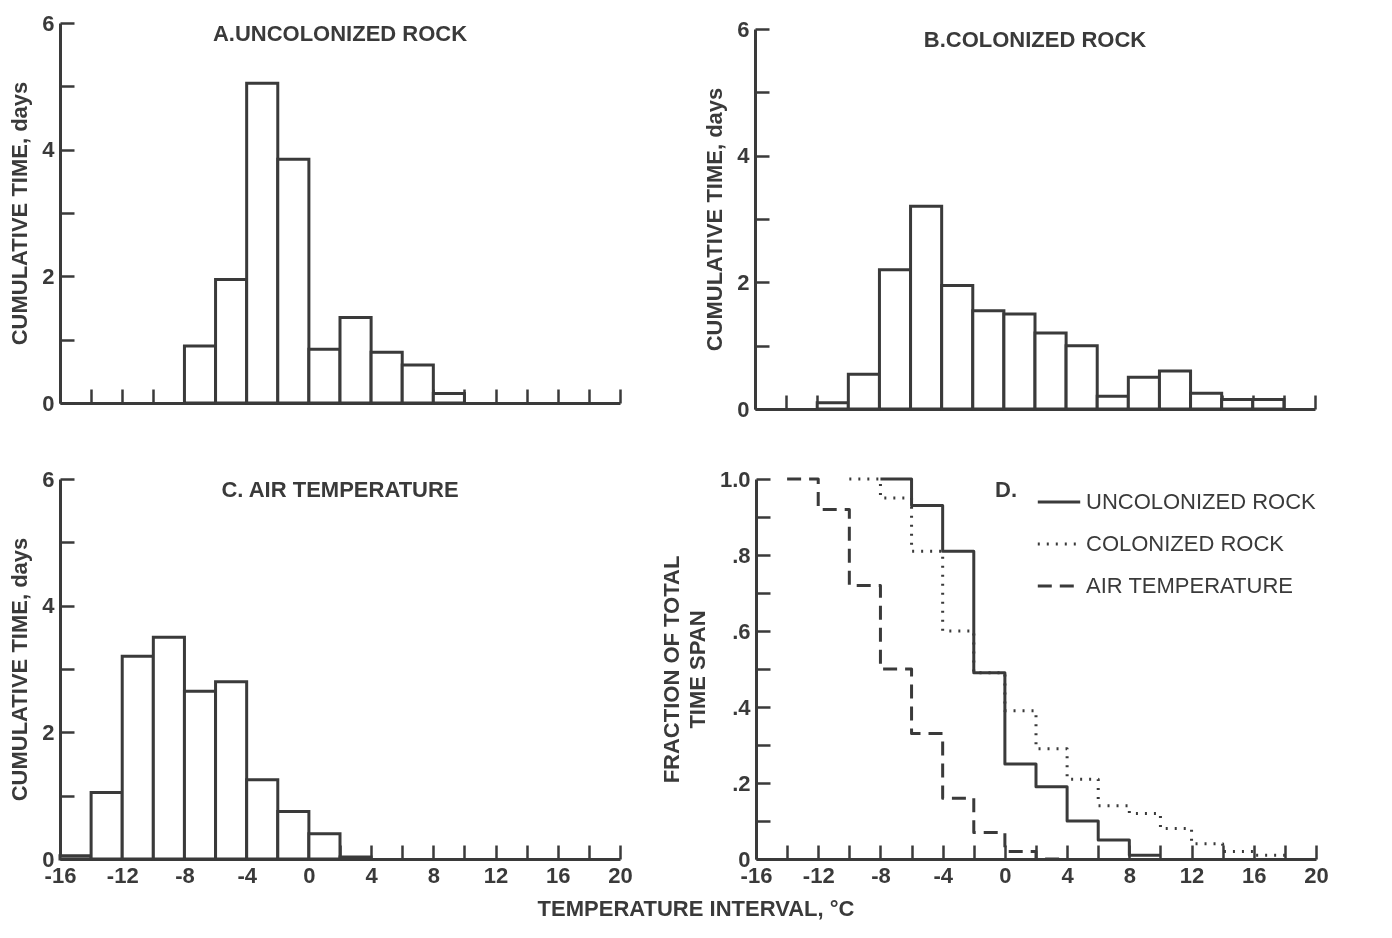  Describe the element at coordinates (340, 489) in the screenshot. I see `chart-title: C. AIR TEMPERATURE` at that location.